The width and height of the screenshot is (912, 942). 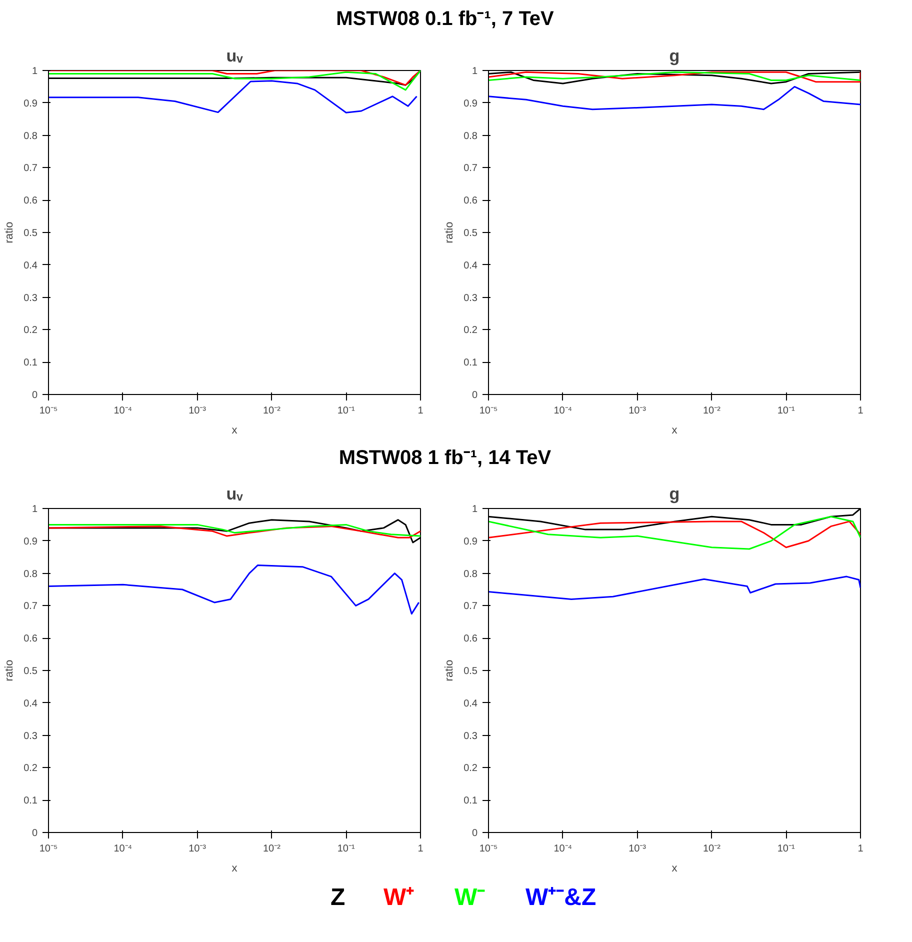 What do you see at coordinates (445, 458) in the screenshot?
I see `chart-subtitle: MSTW08 1 fb⁻¹, 14 TeV` at bounding box center [445, 458].